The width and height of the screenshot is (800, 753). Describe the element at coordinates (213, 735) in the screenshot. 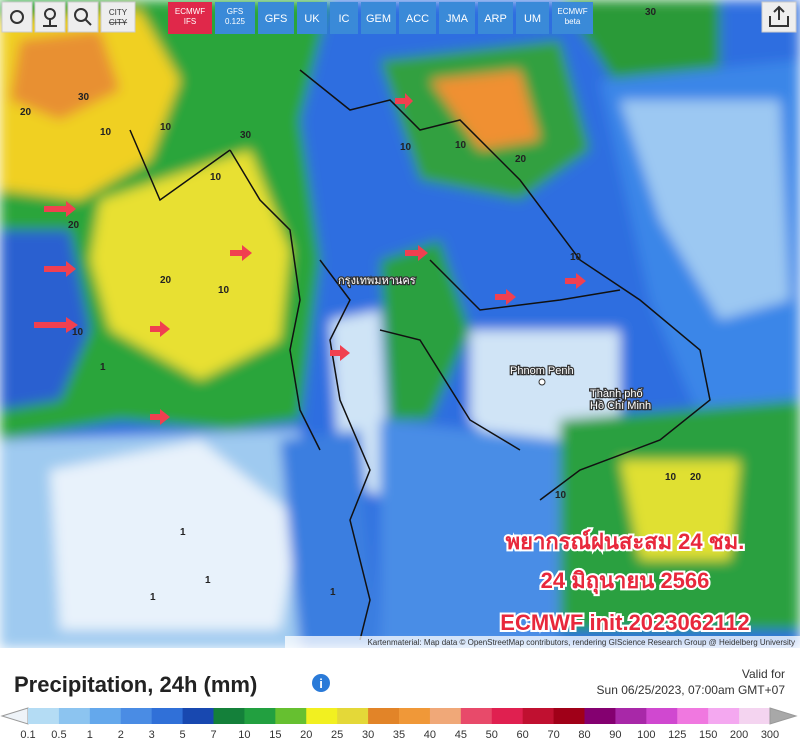

I see `scale-label: 7` at that location.